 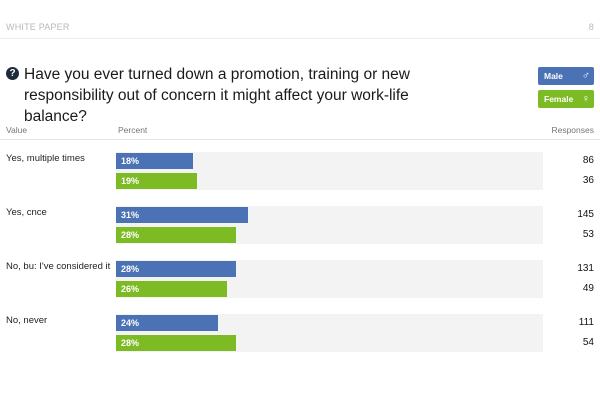 I want to click on chart-row: No, never 24% 111 28% 54, so click(x=300, y=336).